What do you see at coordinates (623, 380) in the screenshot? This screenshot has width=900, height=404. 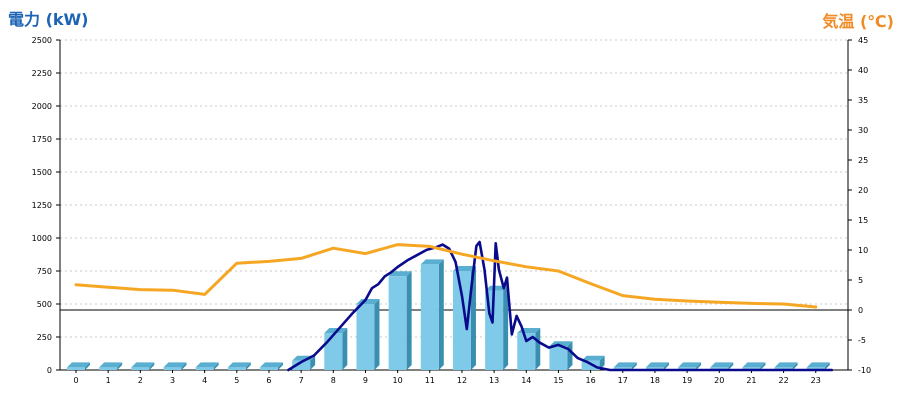 I see `x-tick-label: 17` at bounding box center [623, 380].